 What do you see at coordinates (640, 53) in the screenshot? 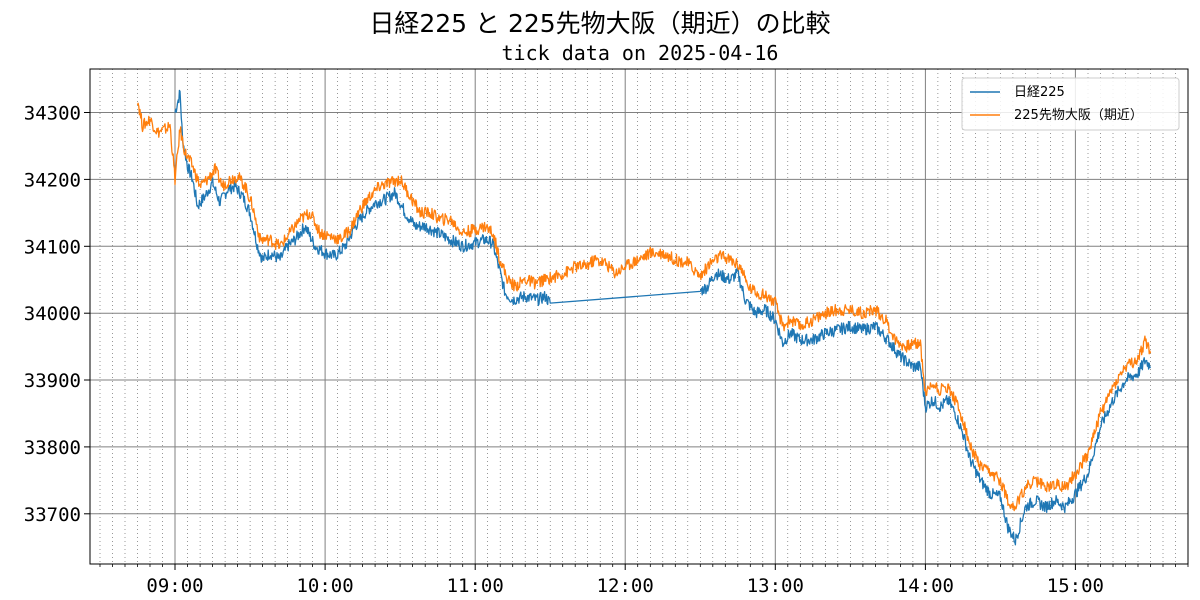
I see `chart-subtitle: tick data on 2025-04-16` at bounding box center [640, 53].